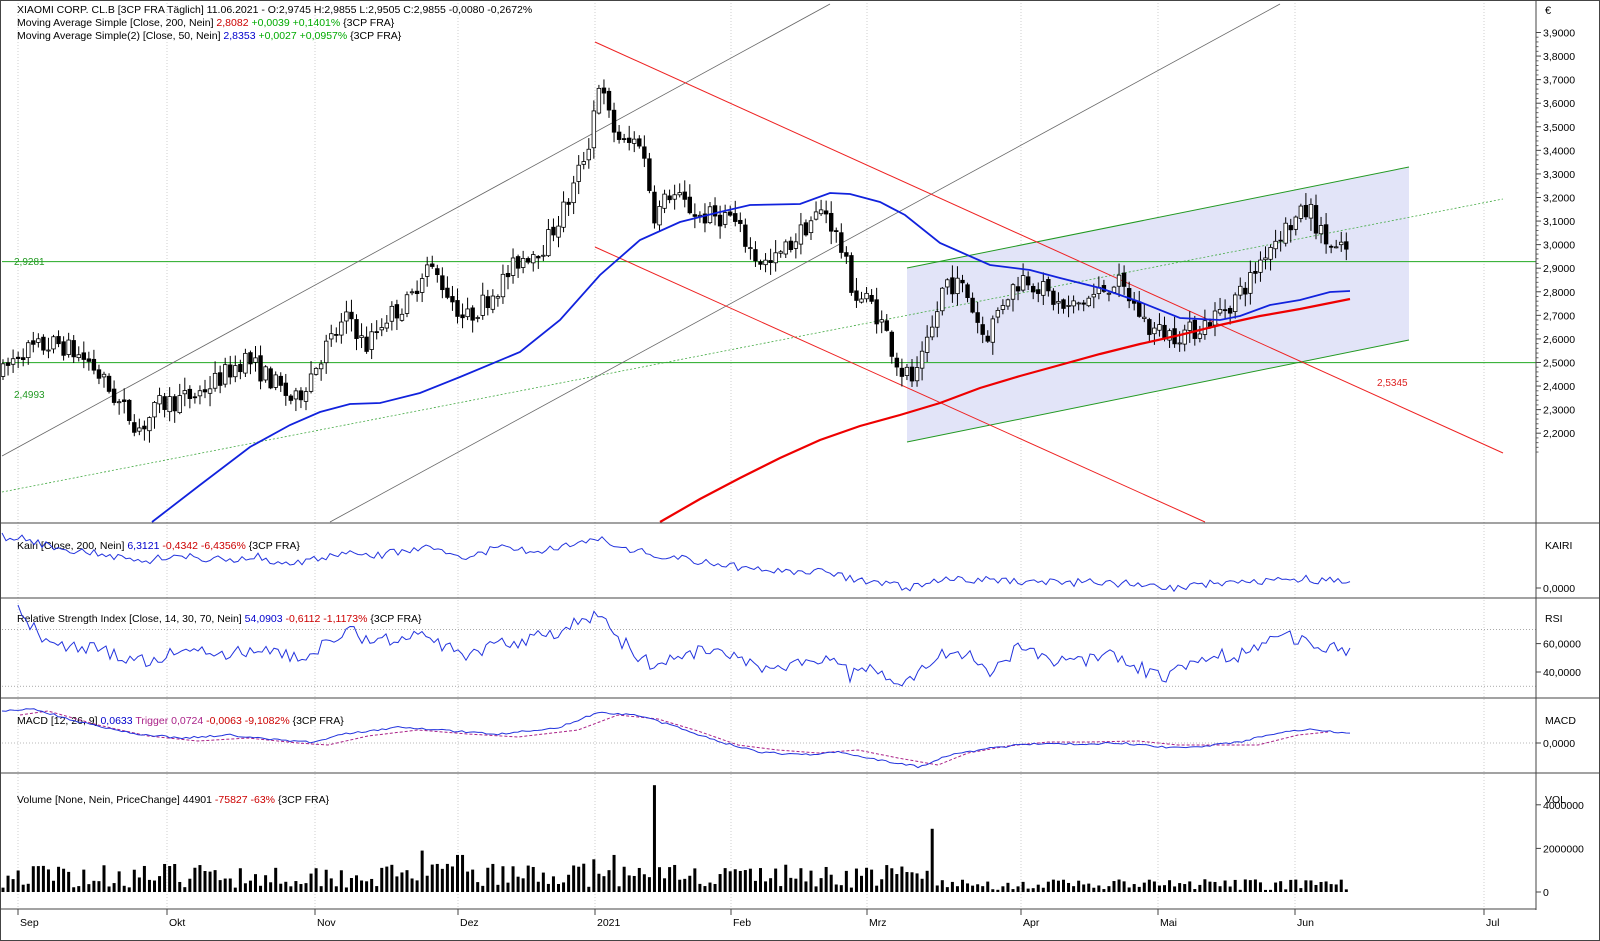 This screenshot has height=941, width=1600. What do you see at coordinates (1548, 11) in the screenshot?
I see `currency-symbol: €` at bounding box center [1548, 11].